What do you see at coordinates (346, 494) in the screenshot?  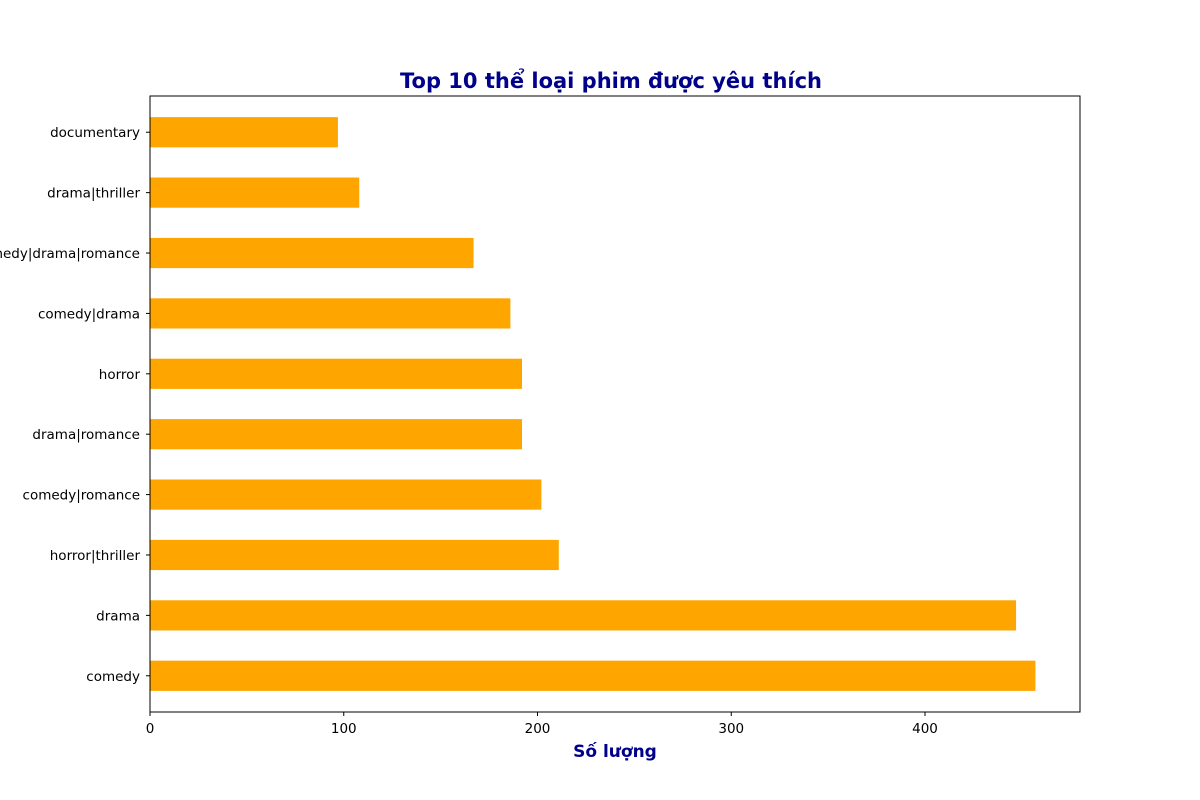 I see `bar-comedy-romance` at bounding box center [346, 494].